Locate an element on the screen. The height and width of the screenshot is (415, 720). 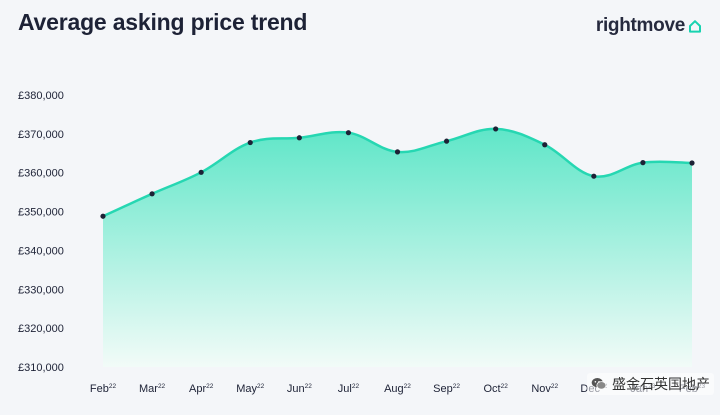
page-title: Average asking price trend is located at coordinates (163, 22).